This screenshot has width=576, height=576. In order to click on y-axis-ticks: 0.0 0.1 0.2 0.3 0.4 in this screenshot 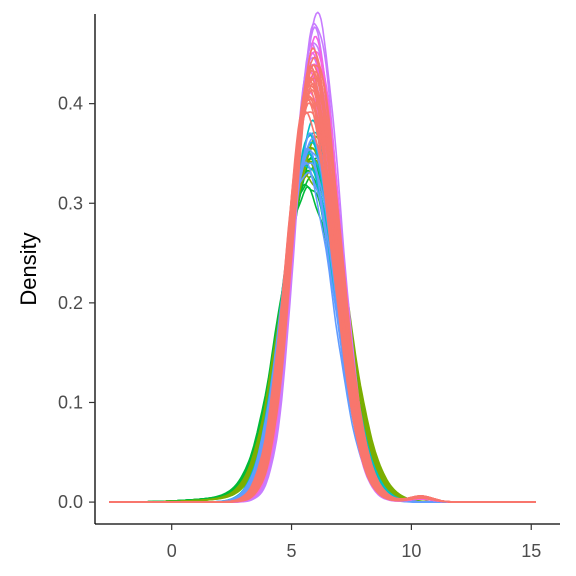, I will do `click(76, 303)`.